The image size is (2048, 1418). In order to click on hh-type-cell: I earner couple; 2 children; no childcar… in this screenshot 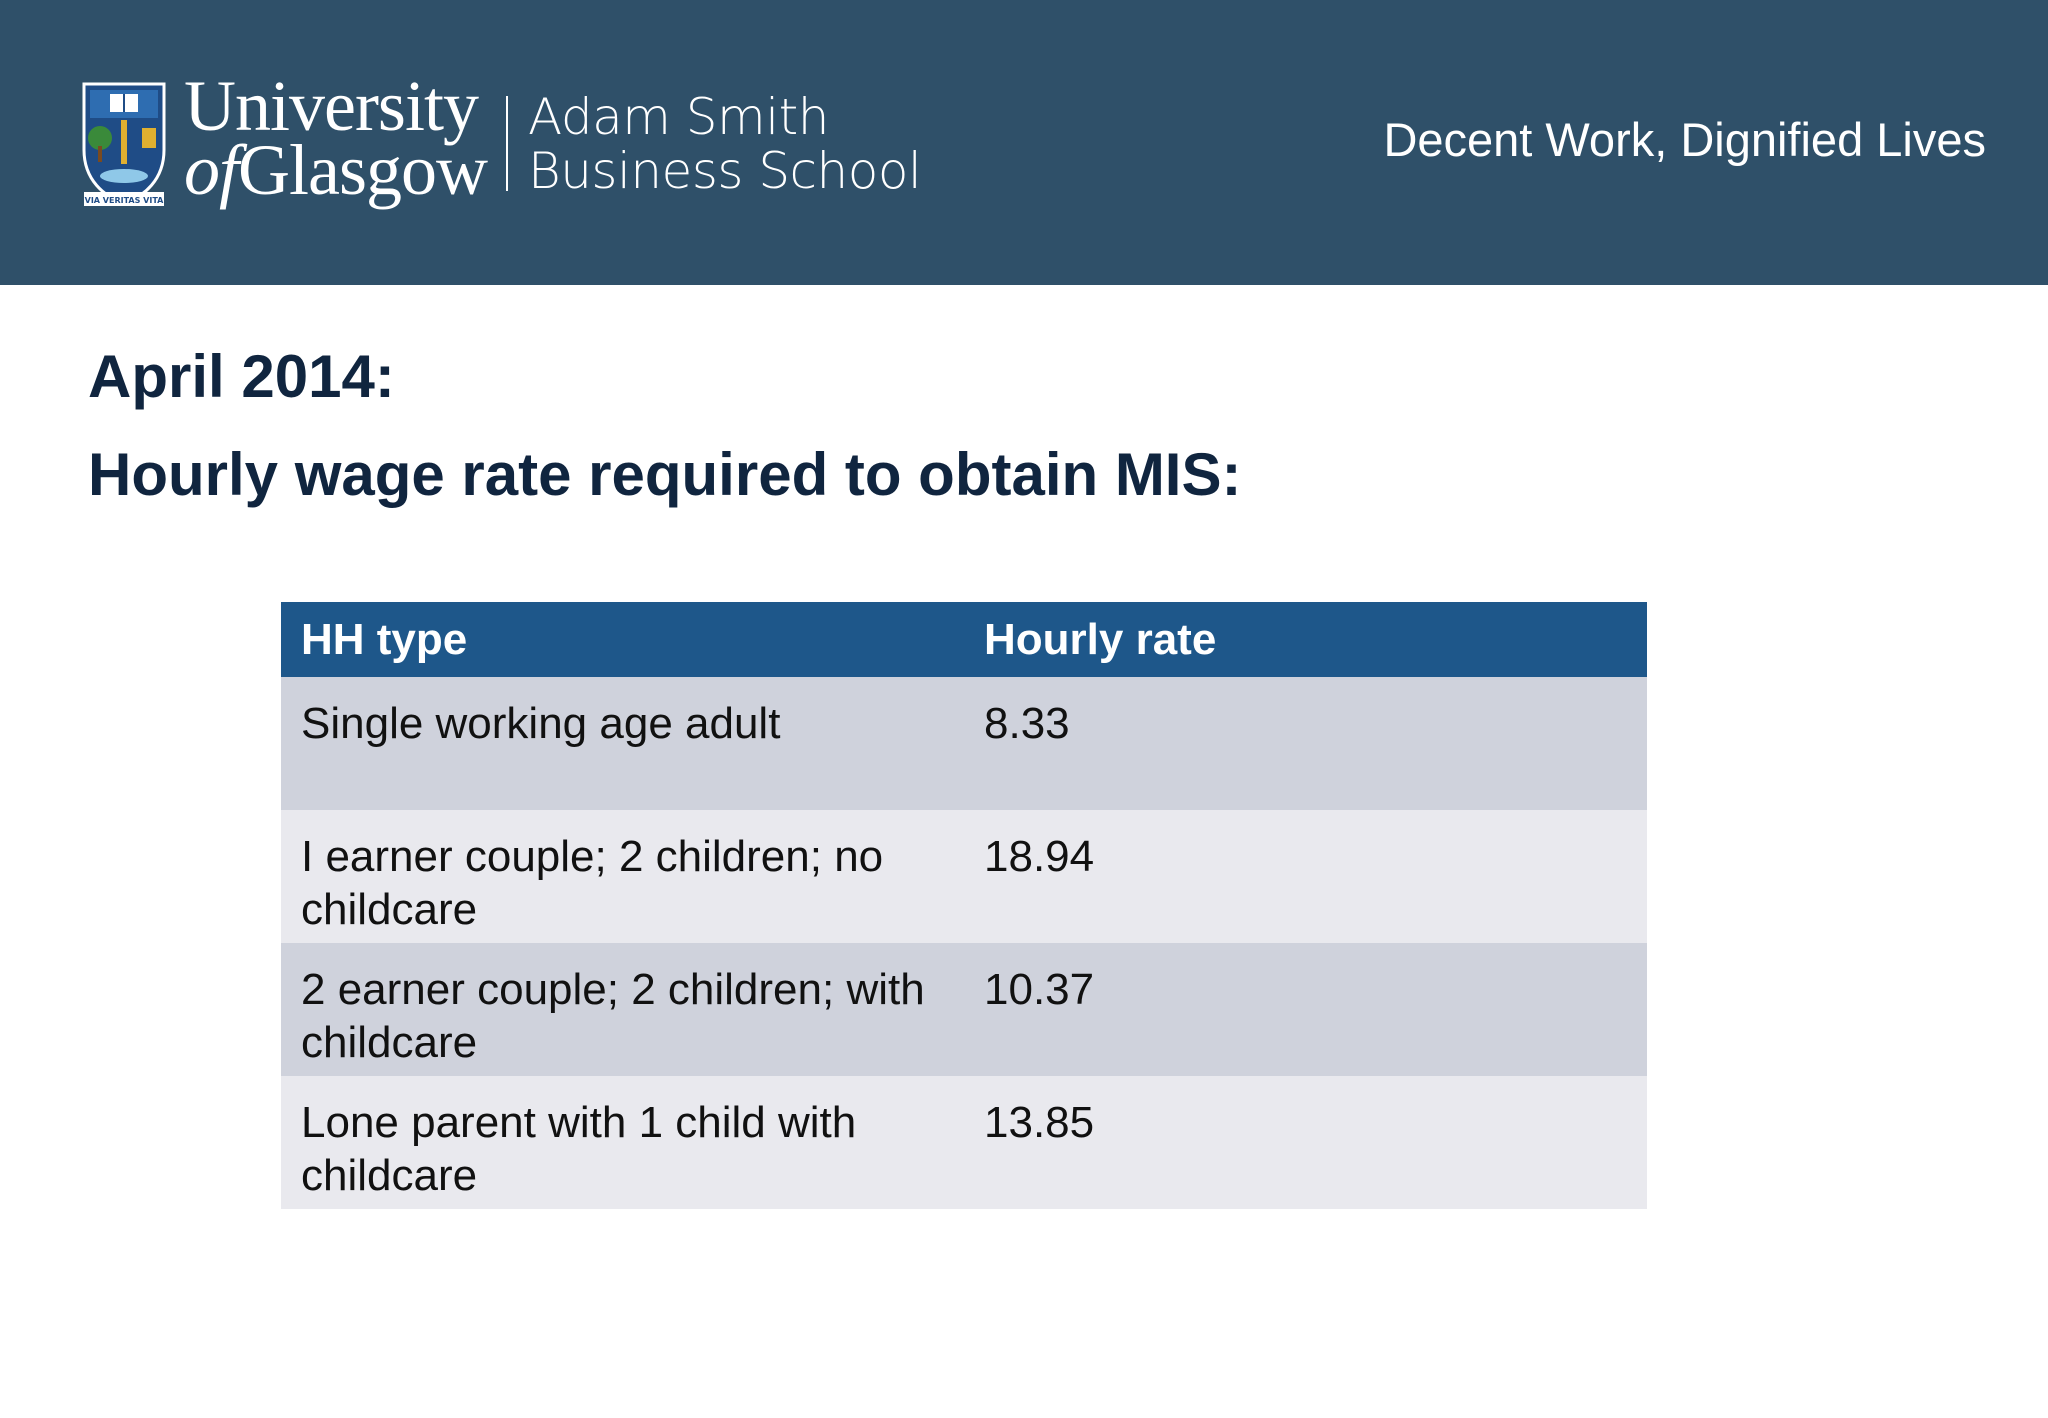, I will do `click(622, 876)`.